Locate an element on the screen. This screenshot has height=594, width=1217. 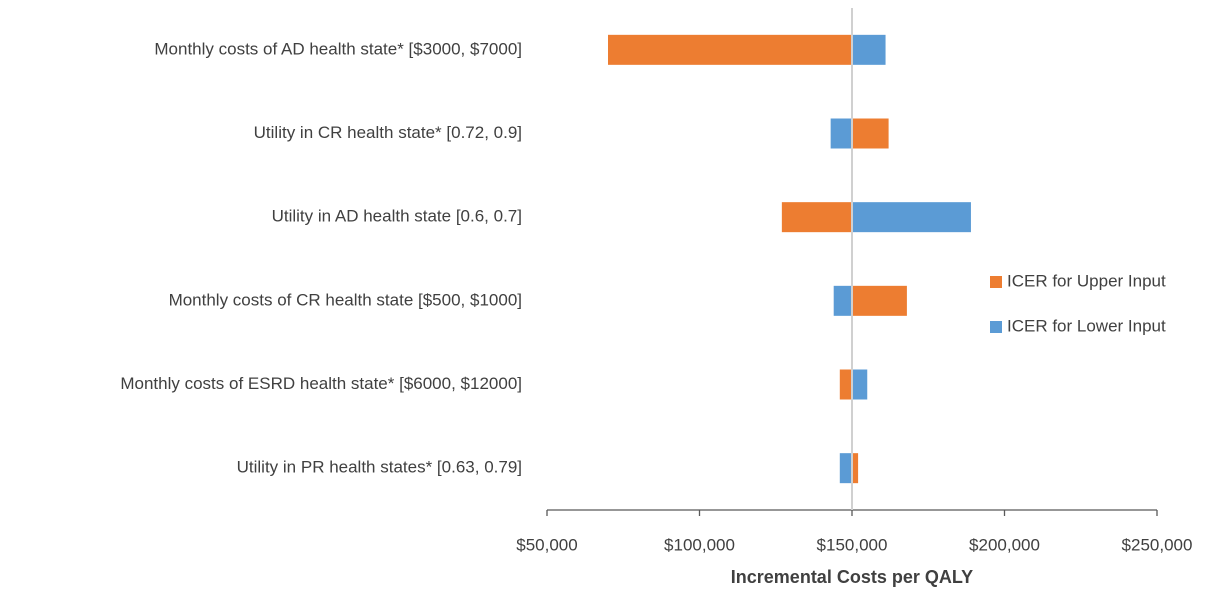
x-tick-label: $200,000 is located at coordinates (1004, 544).